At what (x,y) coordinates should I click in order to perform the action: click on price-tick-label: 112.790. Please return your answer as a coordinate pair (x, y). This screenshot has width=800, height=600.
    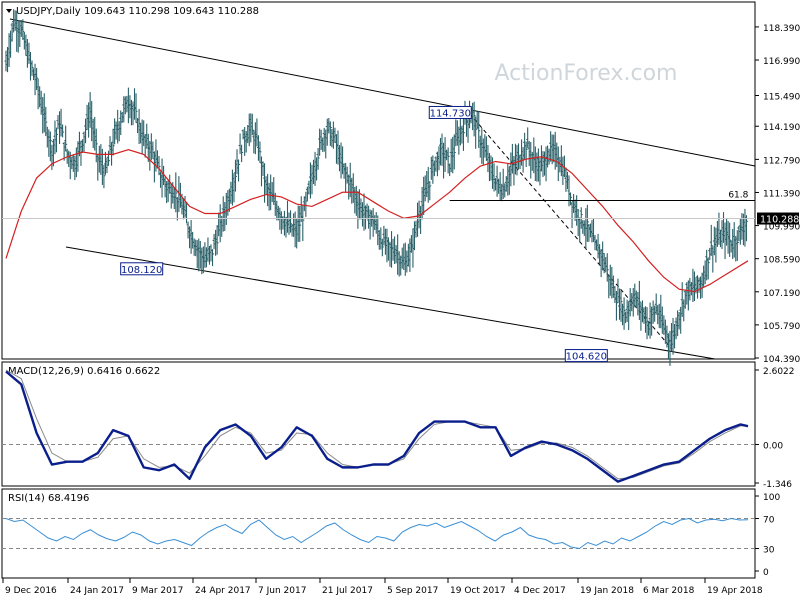
    Looking at the image, I should click on (781, 161).